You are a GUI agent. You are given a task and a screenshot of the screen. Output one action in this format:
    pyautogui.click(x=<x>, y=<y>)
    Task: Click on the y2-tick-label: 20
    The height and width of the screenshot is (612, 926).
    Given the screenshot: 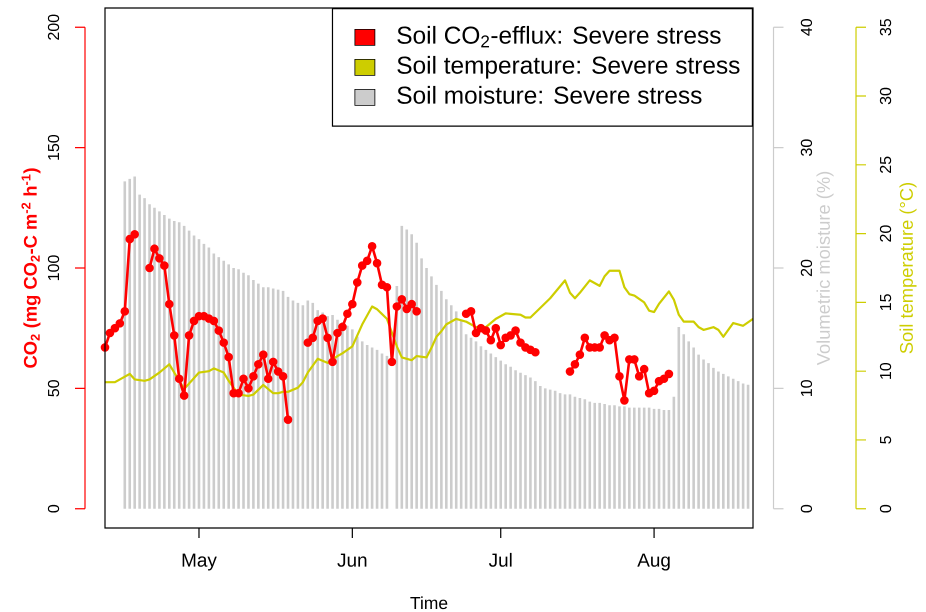 What is the action you would take?
    pyautogui.click(x=806, y=268)
    